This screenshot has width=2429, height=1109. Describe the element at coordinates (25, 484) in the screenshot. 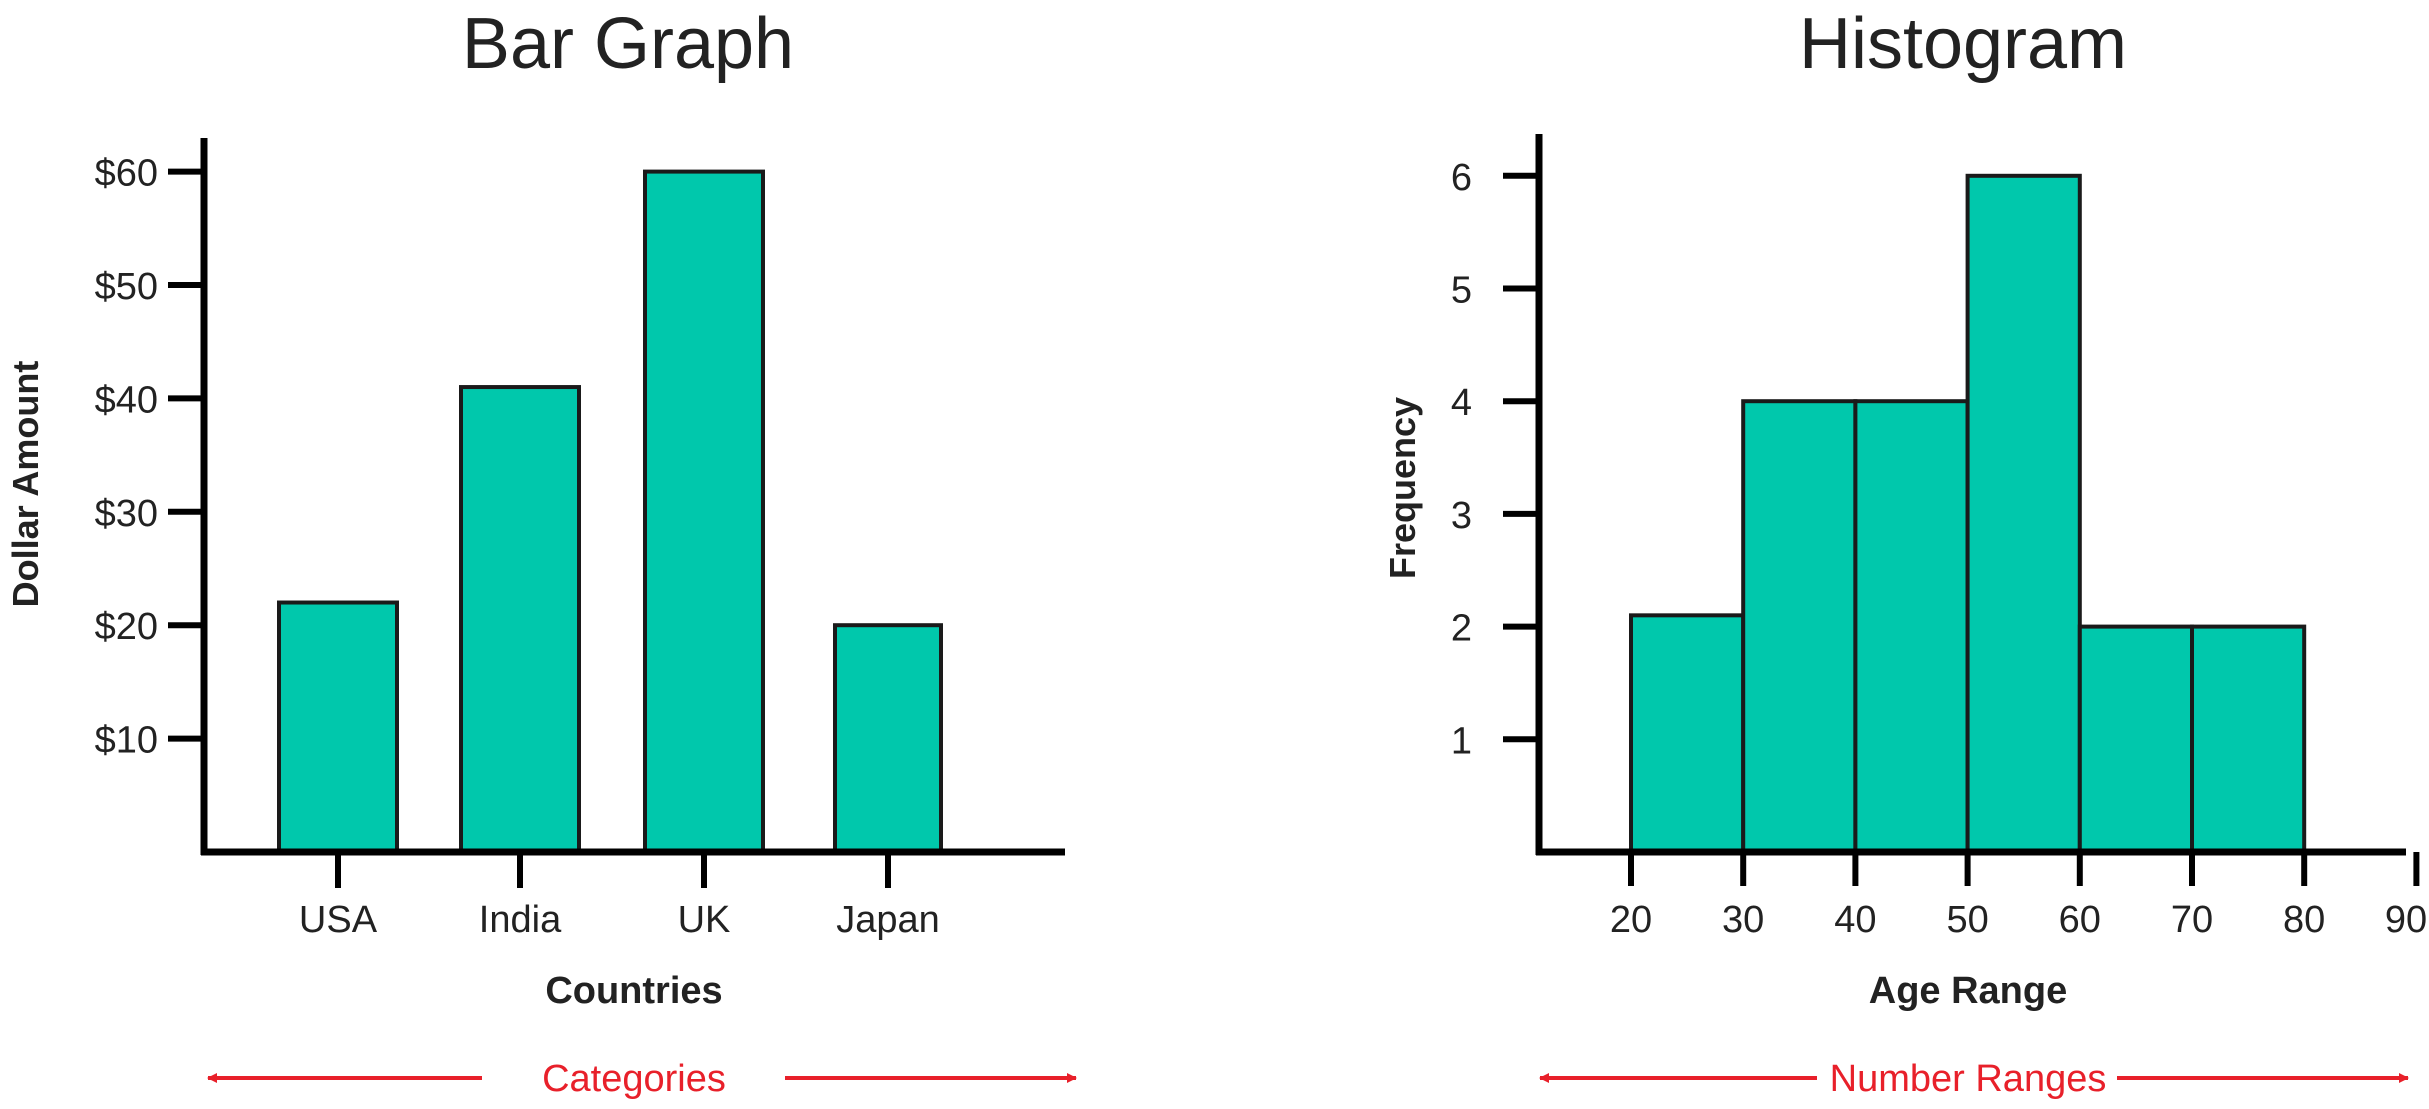

I see `bar-graph-y-axis-label: Dollar Amount` at that location.